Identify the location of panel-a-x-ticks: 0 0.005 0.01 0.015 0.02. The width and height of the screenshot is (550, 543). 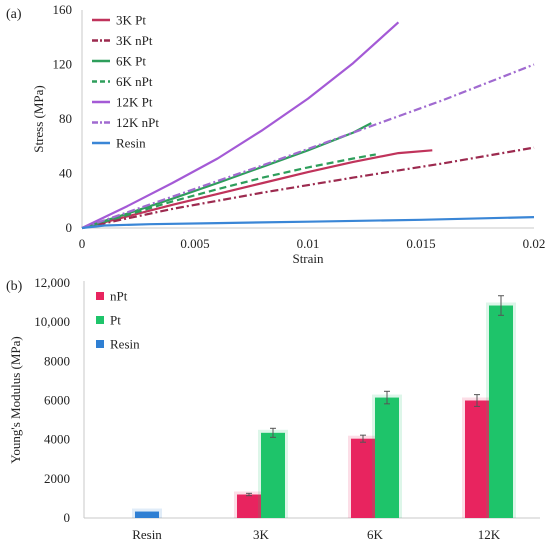
(312, 243).